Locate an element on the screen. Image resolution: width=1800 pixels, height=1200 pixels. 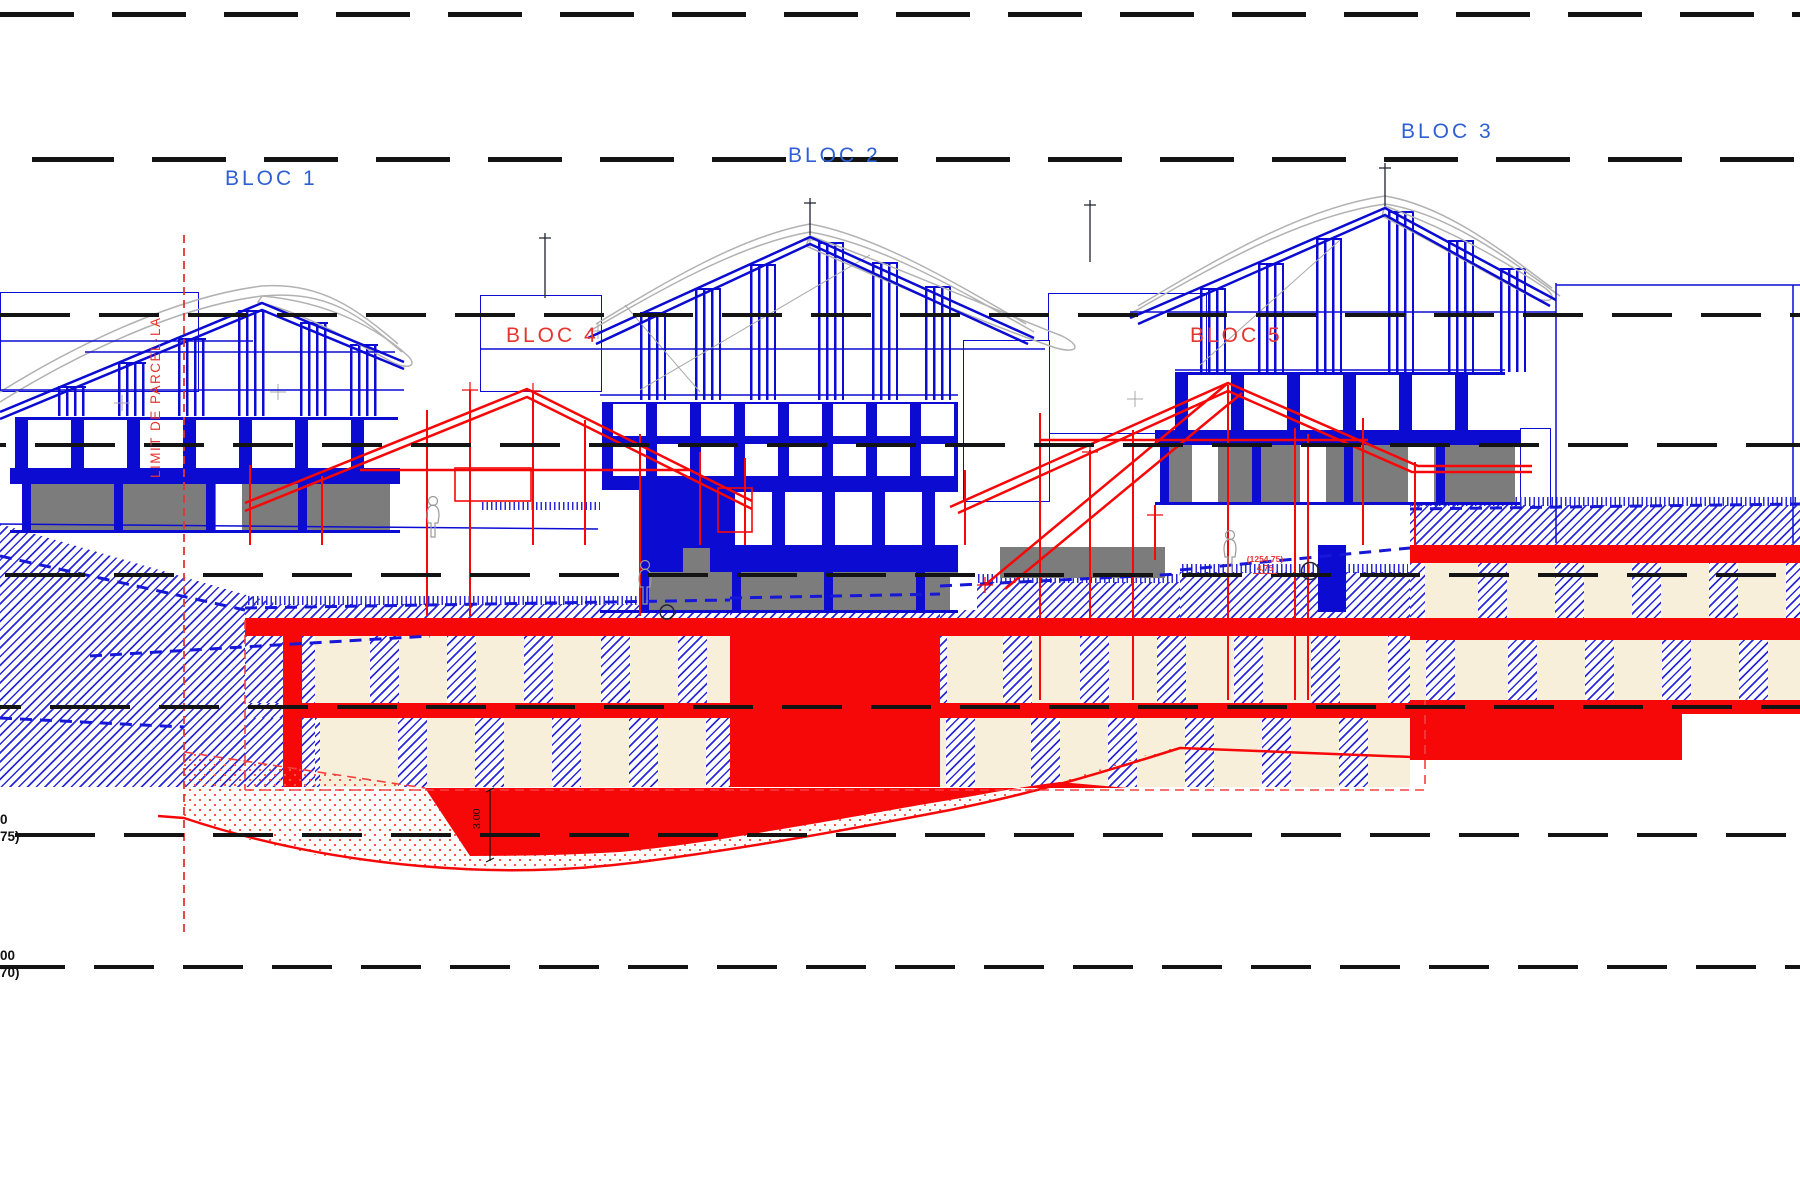
red-roof-lines is located at coordinates (888, 485).